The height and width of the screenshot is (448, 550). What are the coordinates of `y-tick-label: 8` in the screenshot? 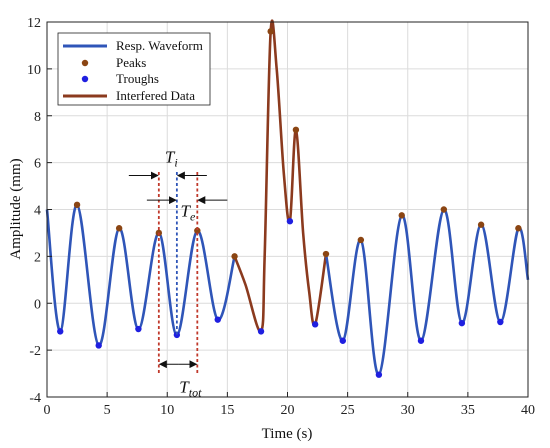 It's located at (37, 117).